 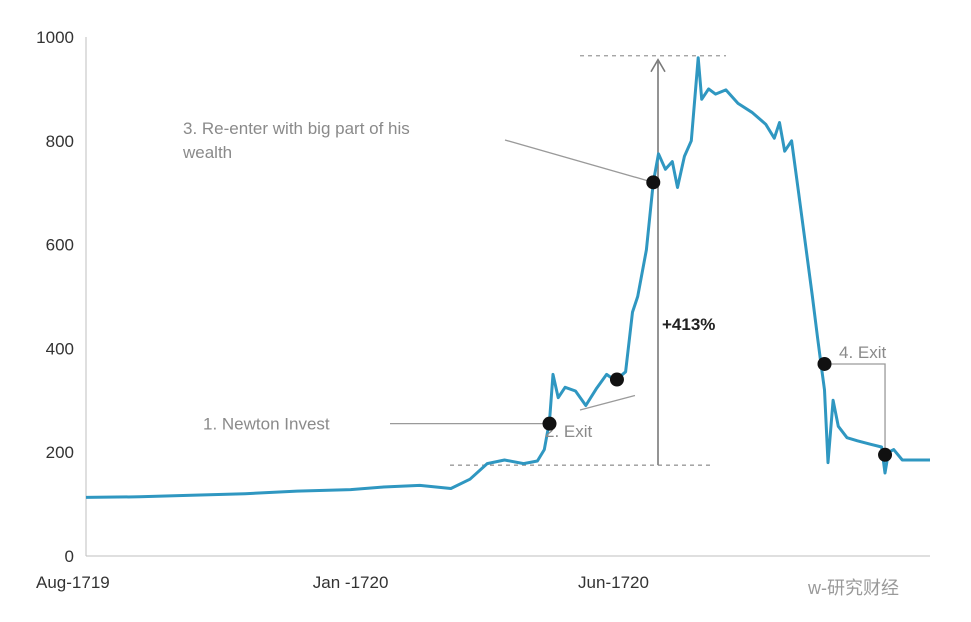 What do you see at coordinates (569, 431) in the screenshot?
I see `annotation-label-2: 2. Exit` at bounding box center [569, 431].